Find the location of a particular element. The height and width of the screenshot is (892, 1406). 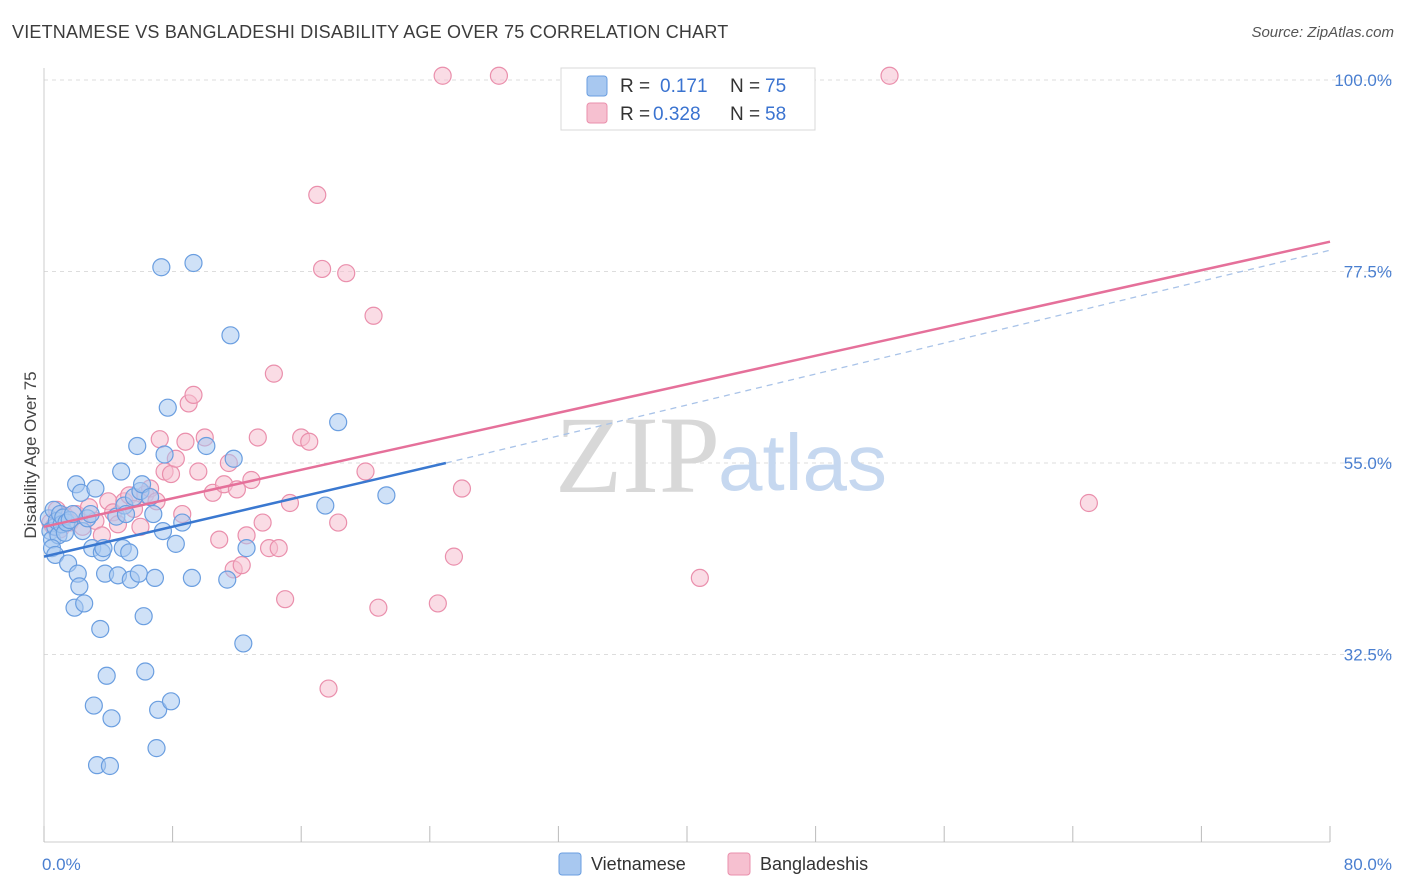

source-label: Source: ZipAtlas.com is located at coordinates (1322, 32).